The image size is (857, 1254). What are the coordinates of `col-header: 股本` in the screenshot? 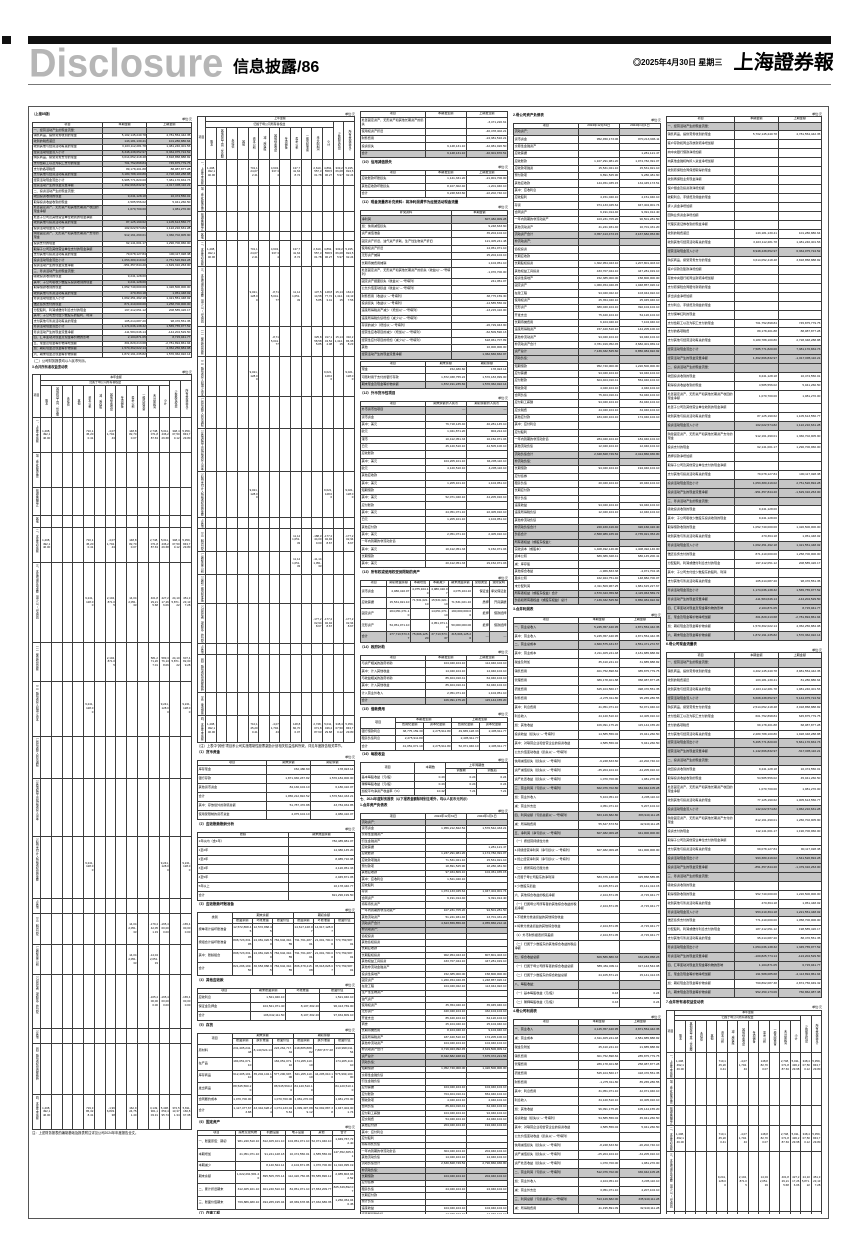 It's located at (680, 1037).